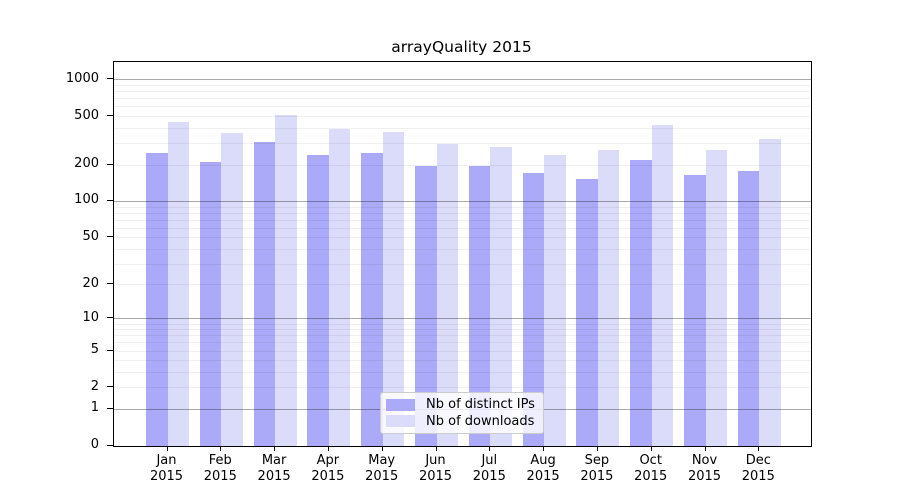 Image resolution: width=900 pixels, height=500 pixels. I want to click on bar-distinct-ips-may, so click(372, 299).